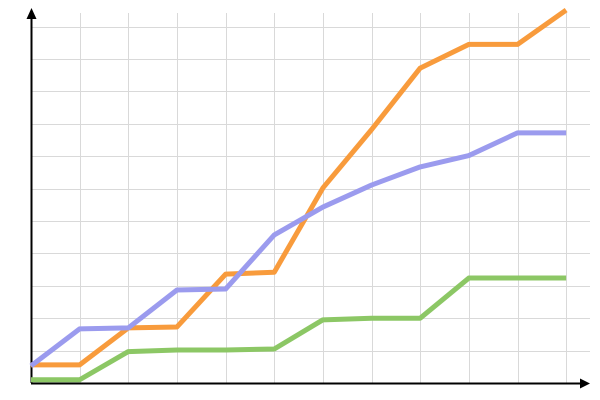  What do you see at coordinates (585, 383) in the screenshot?
I see `x-axis-arrow-icon` at bounding box center [585, 383].